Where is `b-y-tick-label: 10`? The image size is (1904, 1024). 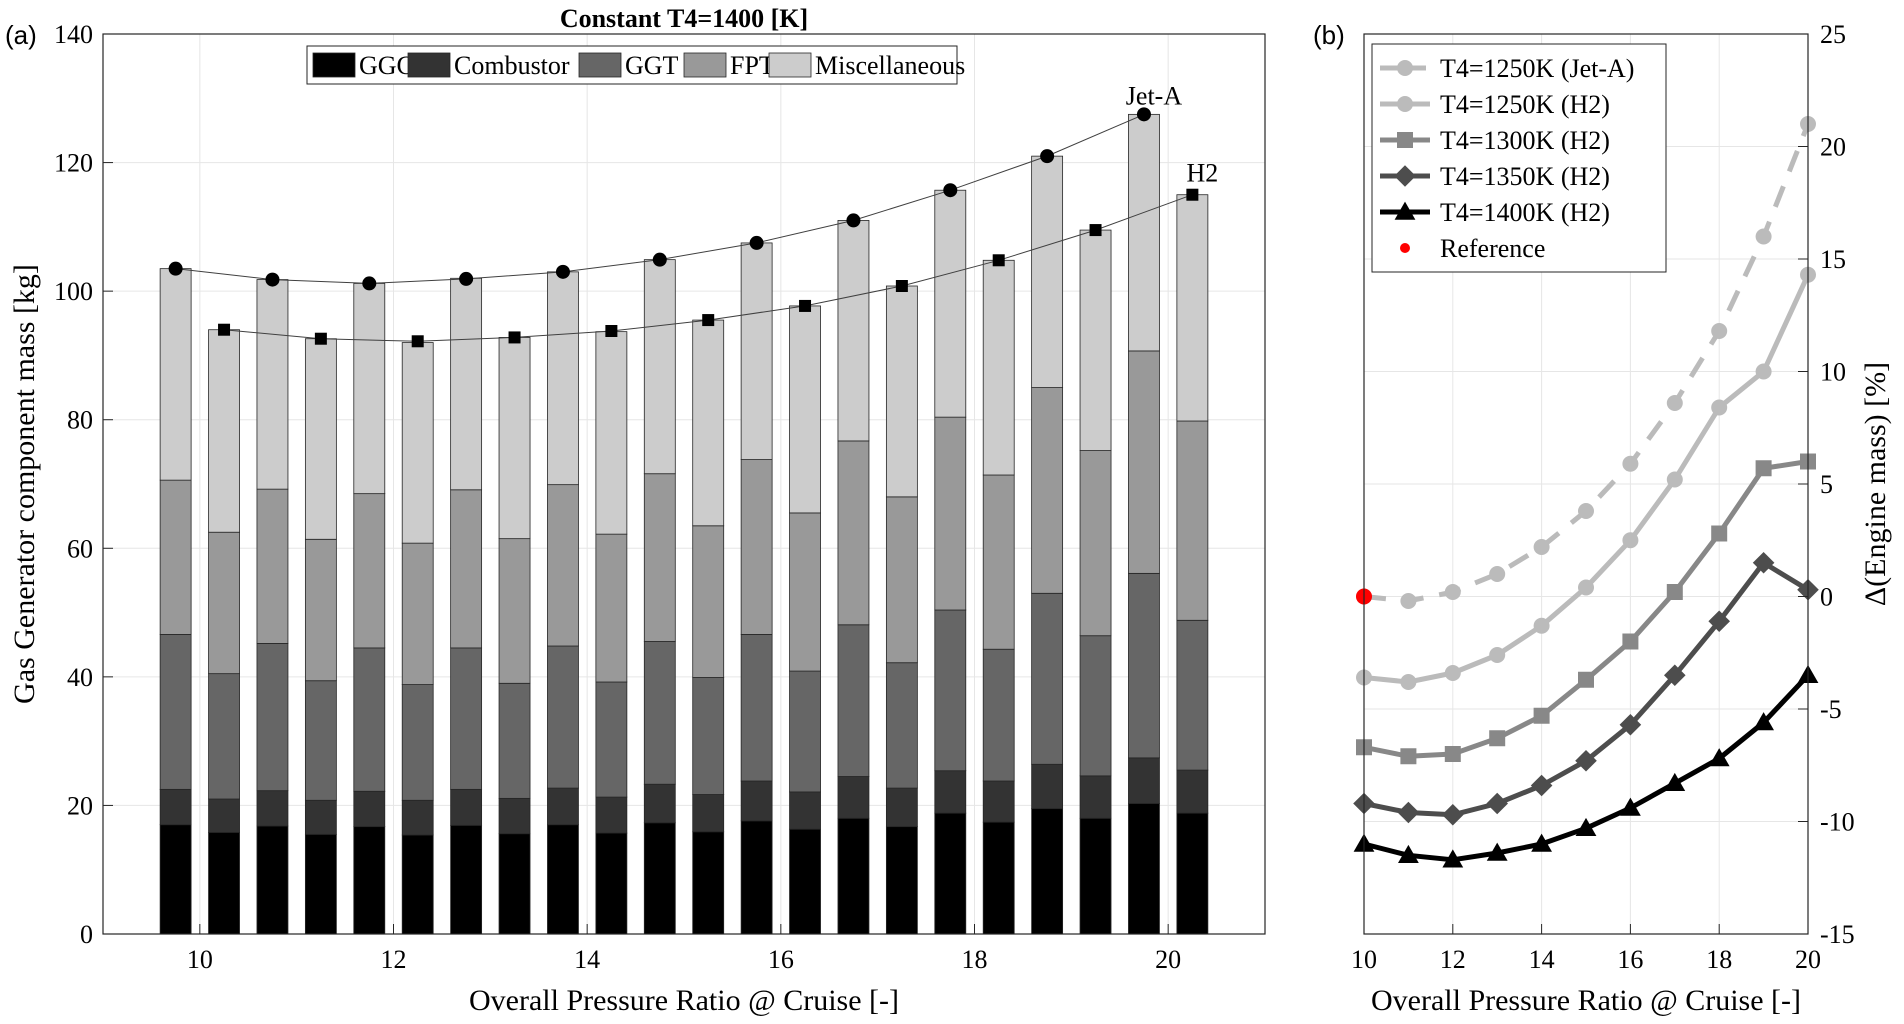 b-y-tick-label: 10 is located at coordinates (1833, 372).